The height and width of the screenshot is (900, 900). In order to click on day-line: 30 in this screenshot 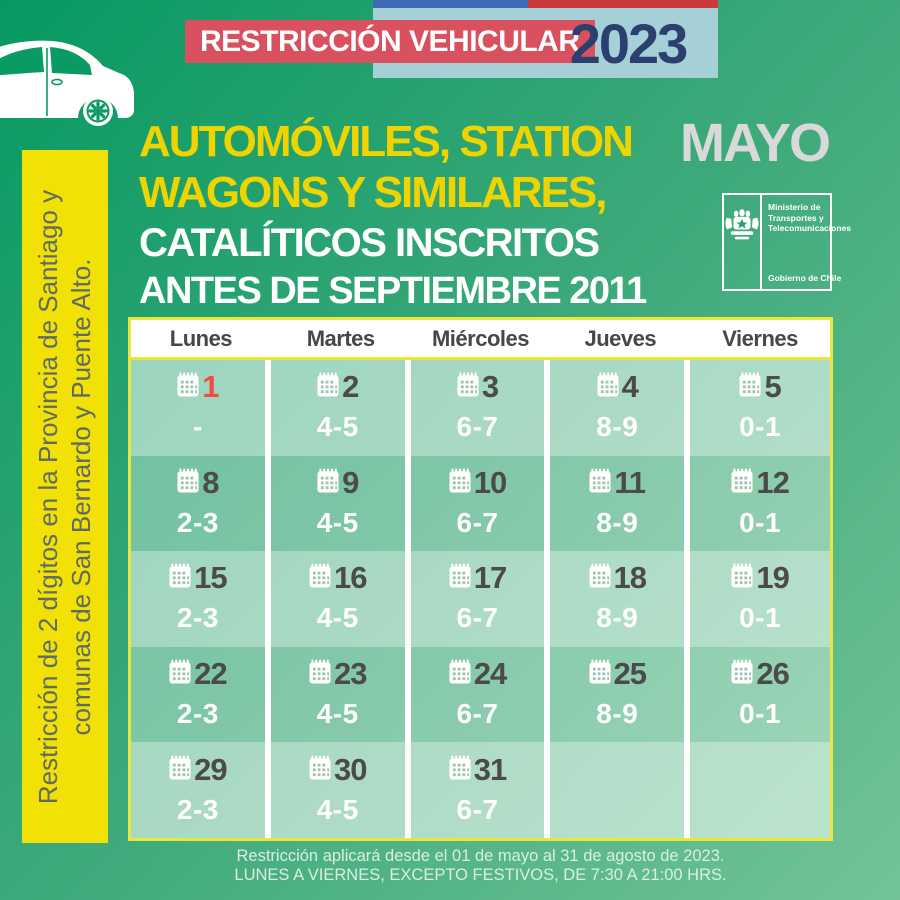, I will do `click(338, 769)`.